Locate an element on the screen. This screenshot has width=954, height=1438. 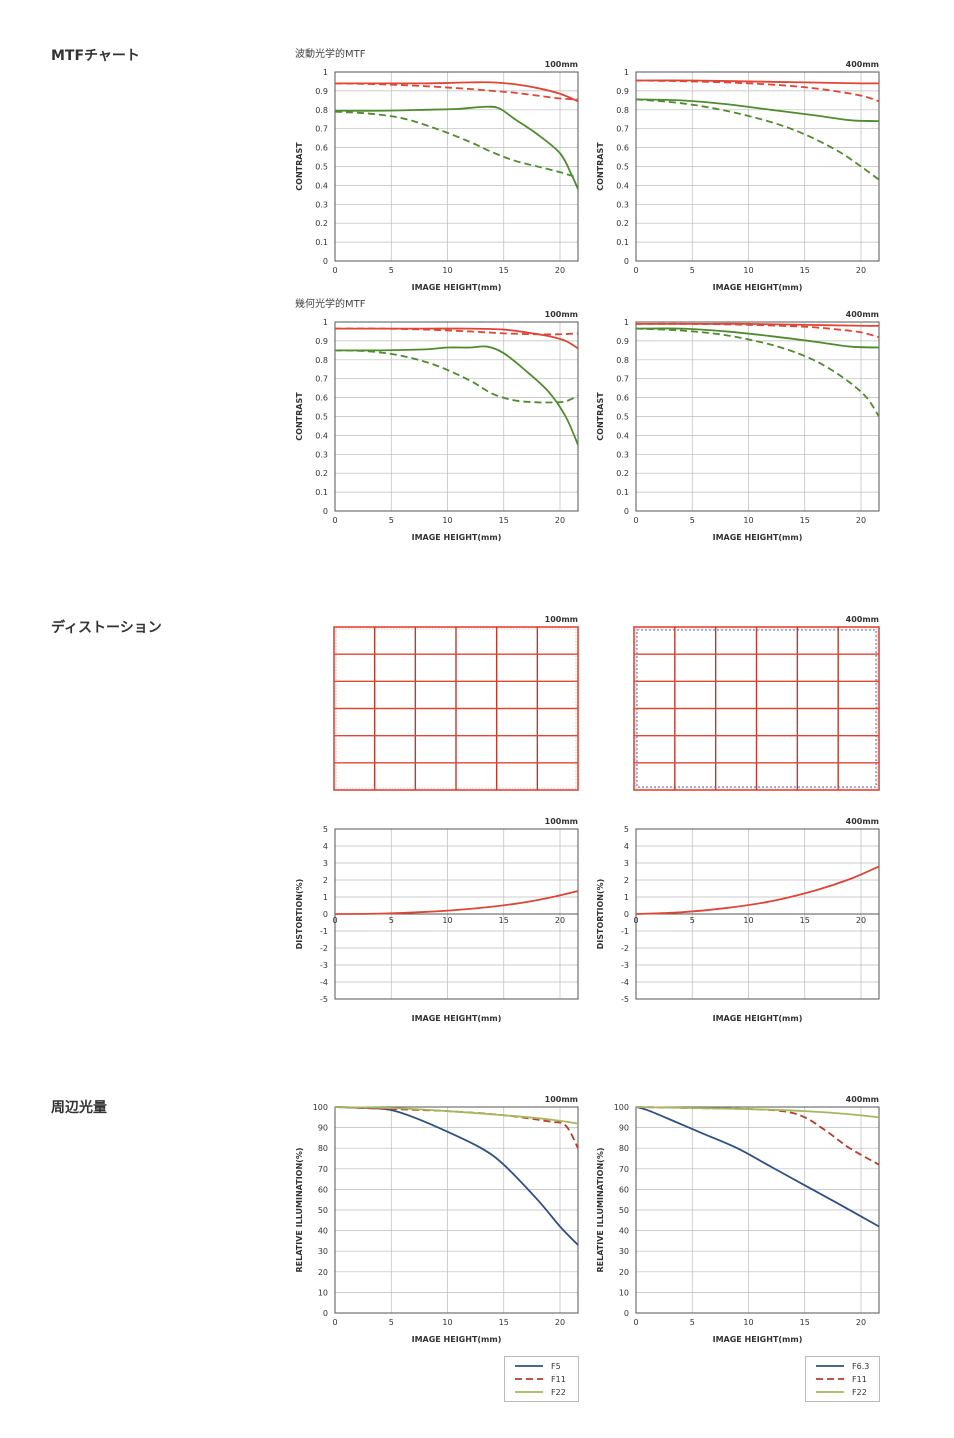
y-tick-label: 0.1 is located at coordinates (321, 492).